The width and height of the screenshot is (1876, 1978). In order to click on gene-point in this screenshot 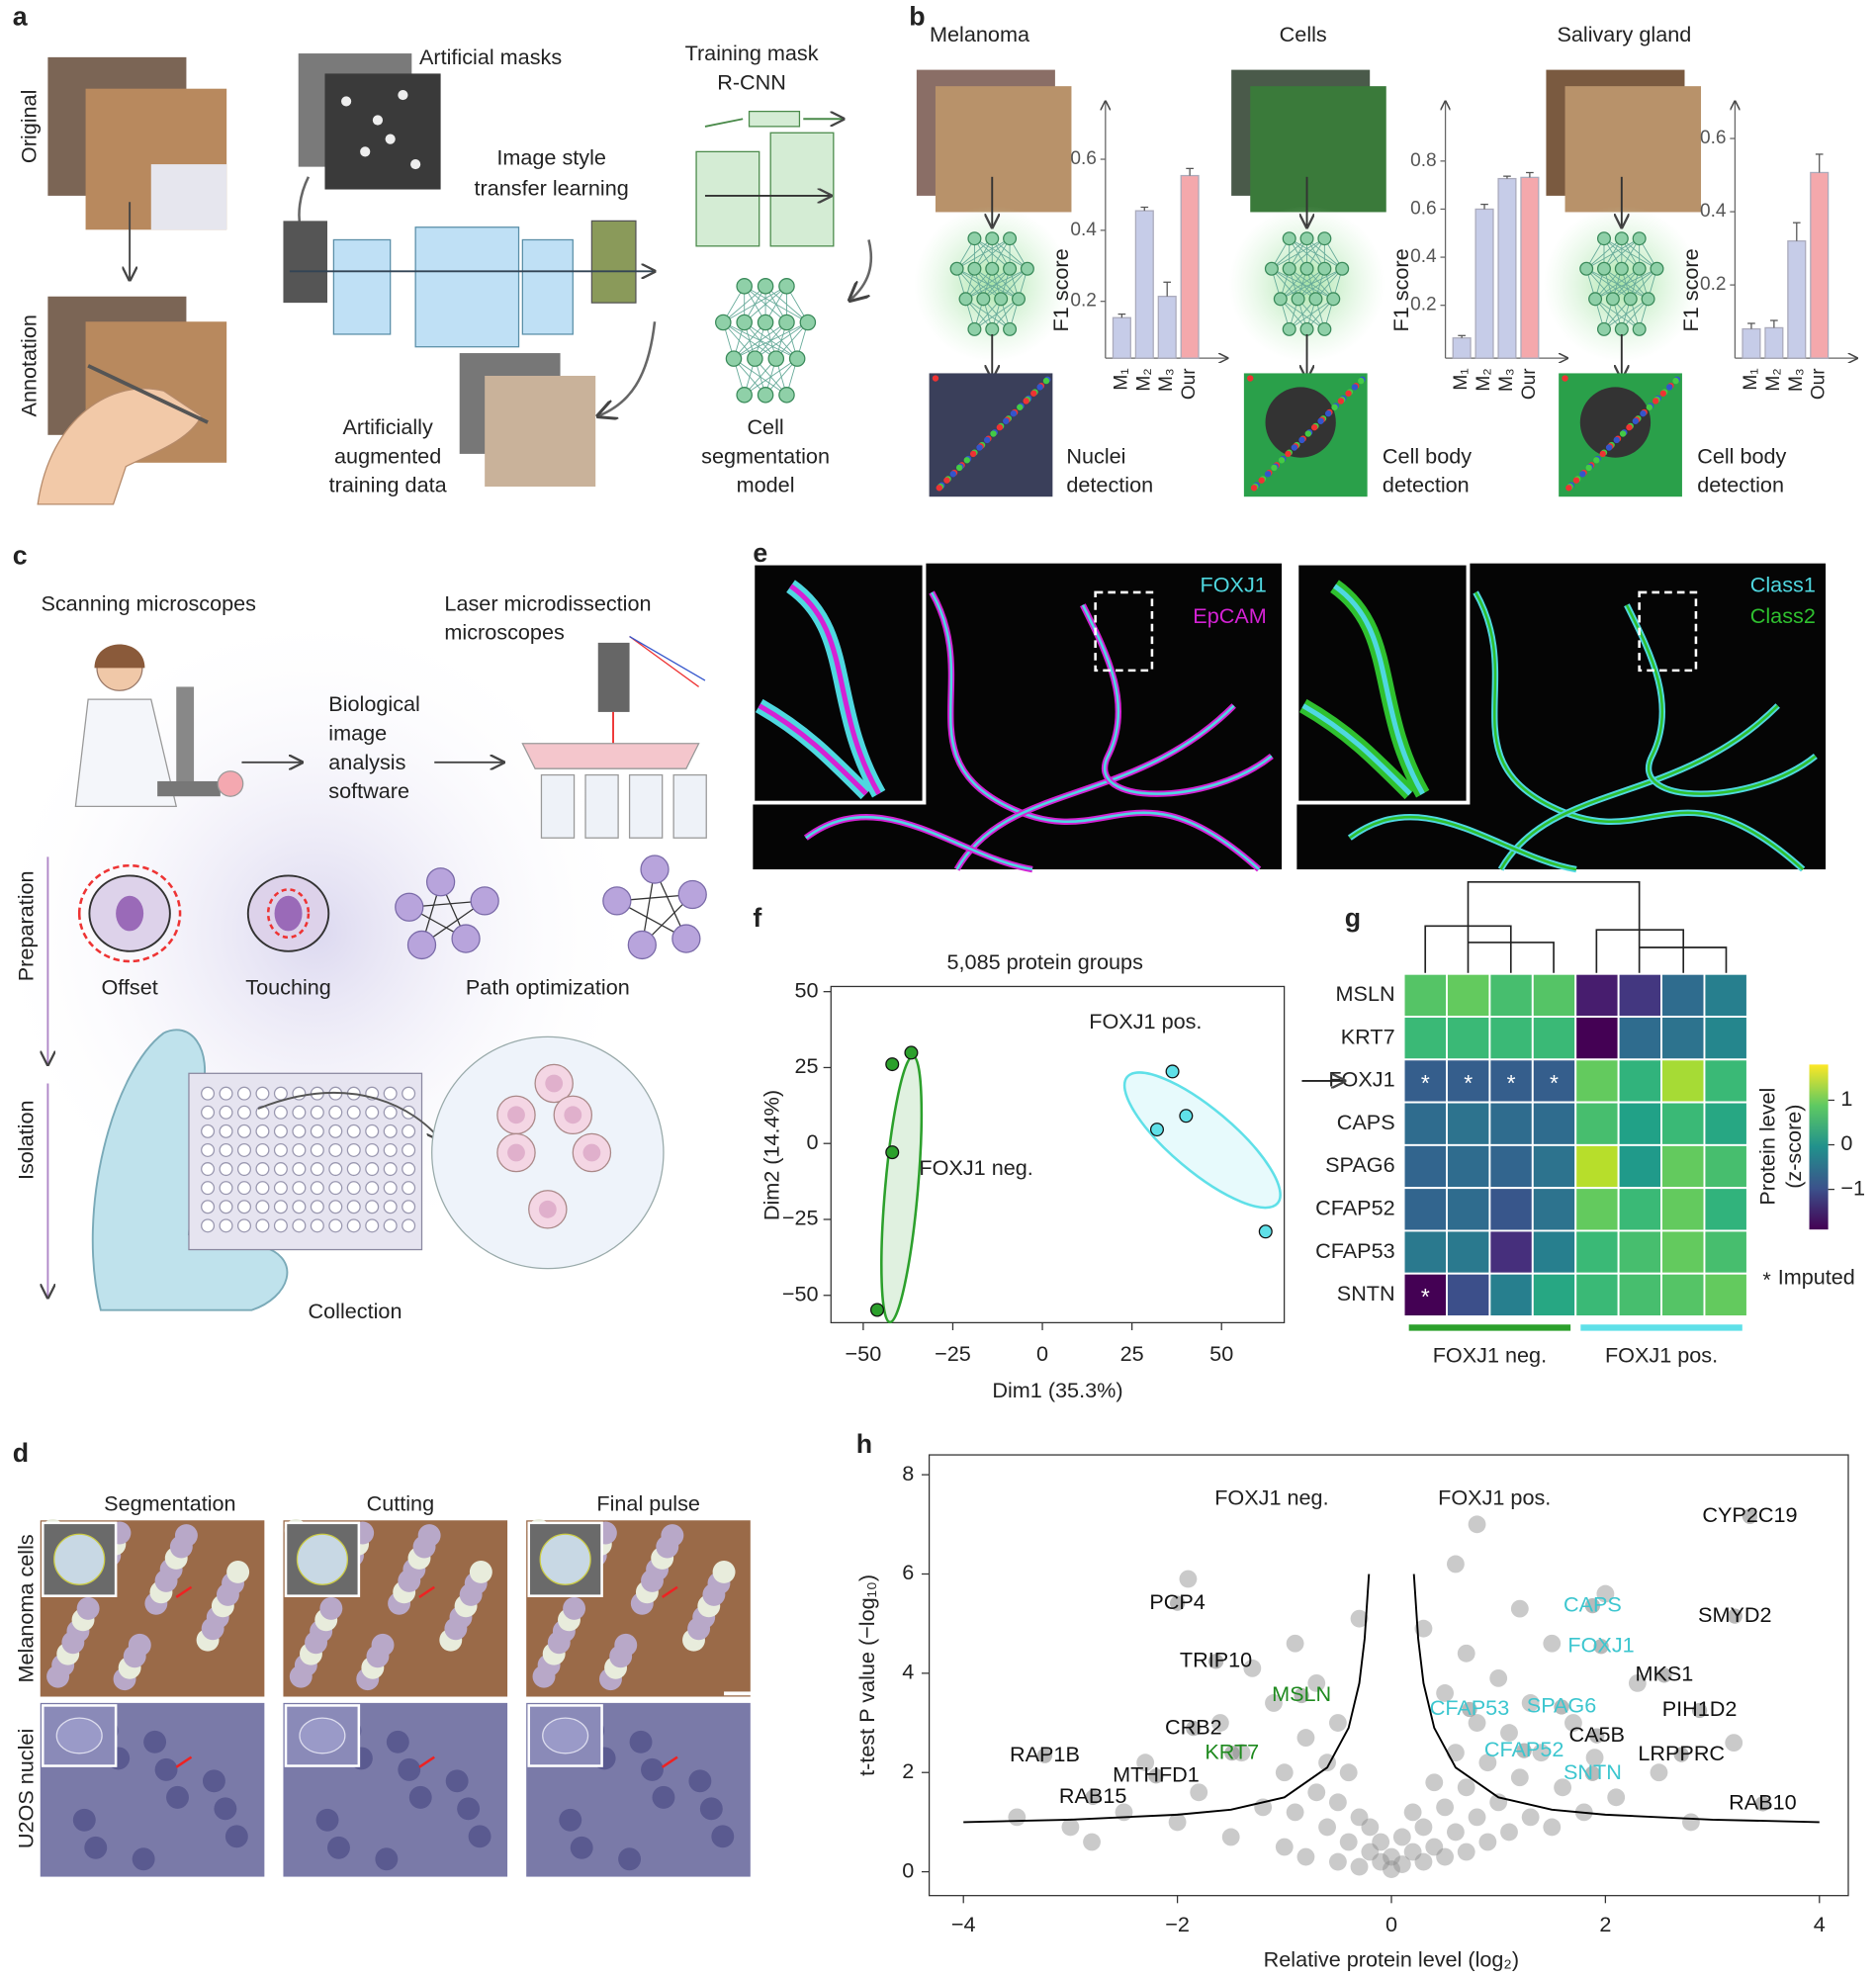, I will do `click(1664, 1675)`.